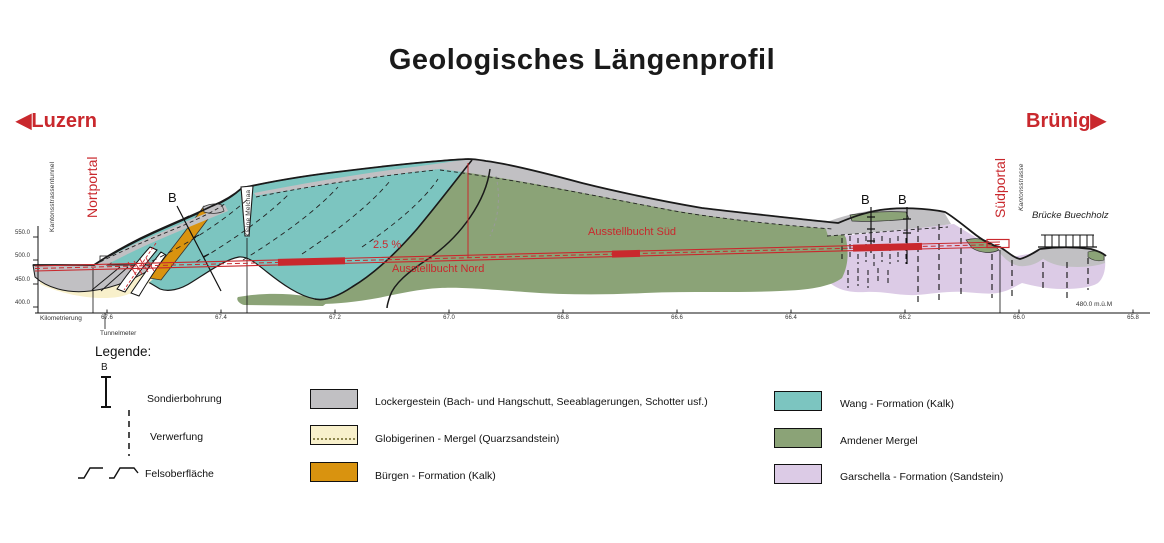  Describe the element at coordinates (64, 121) in the screenshot. I see `direction-luzern-label: Luzern` at that location.